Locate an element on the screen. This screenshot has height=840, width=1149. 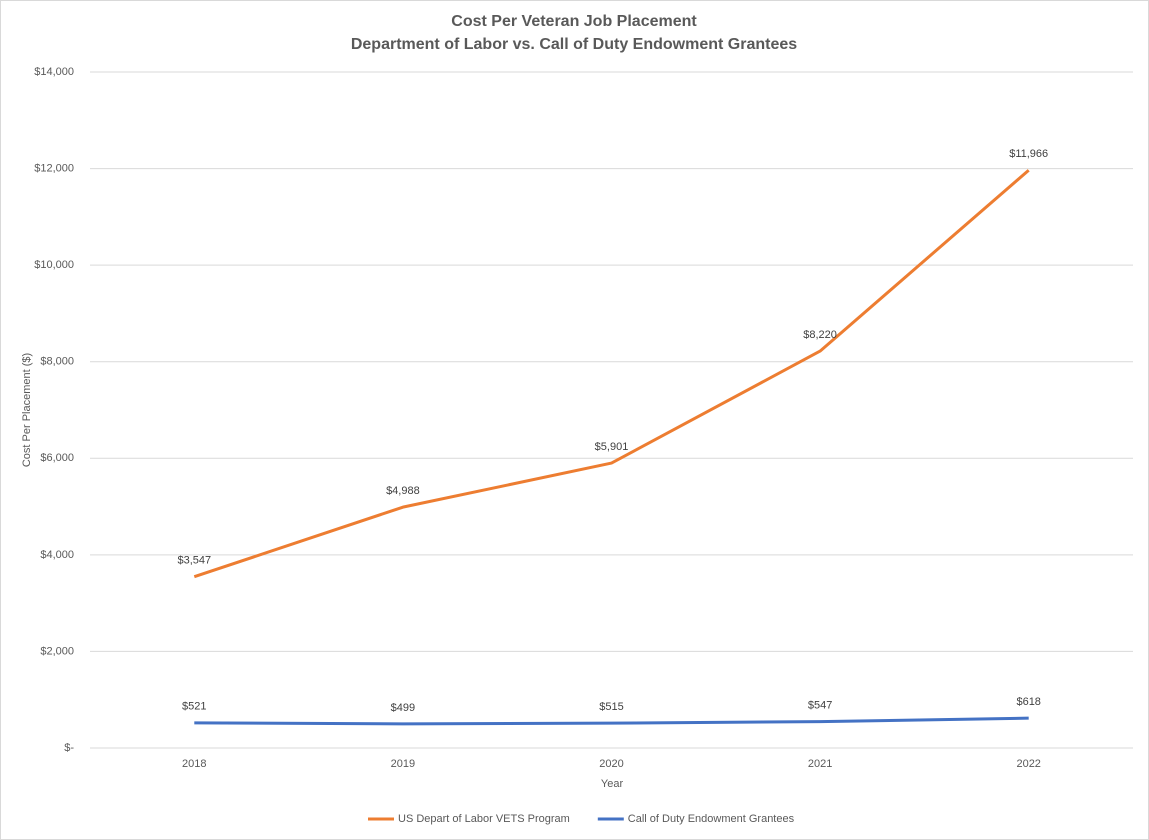
y-tick-label: $6,000 is located at coordinates (57, 458).